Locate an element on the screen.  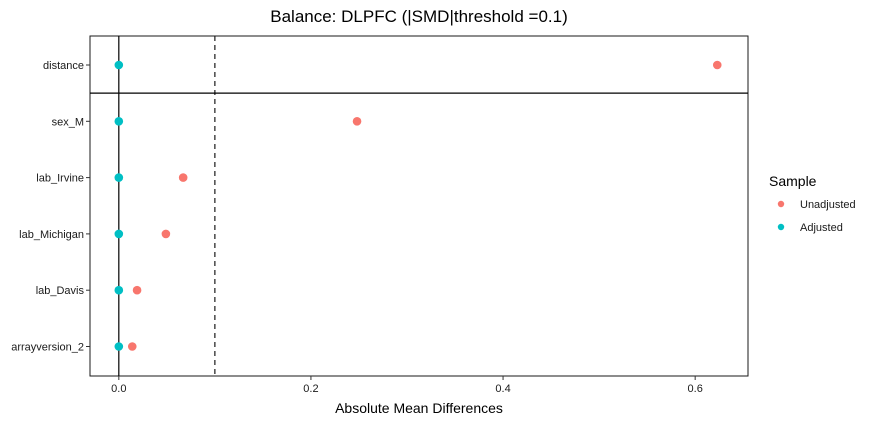
legend-label-adjusted: Adjusted is located at coordinates (821, 228).